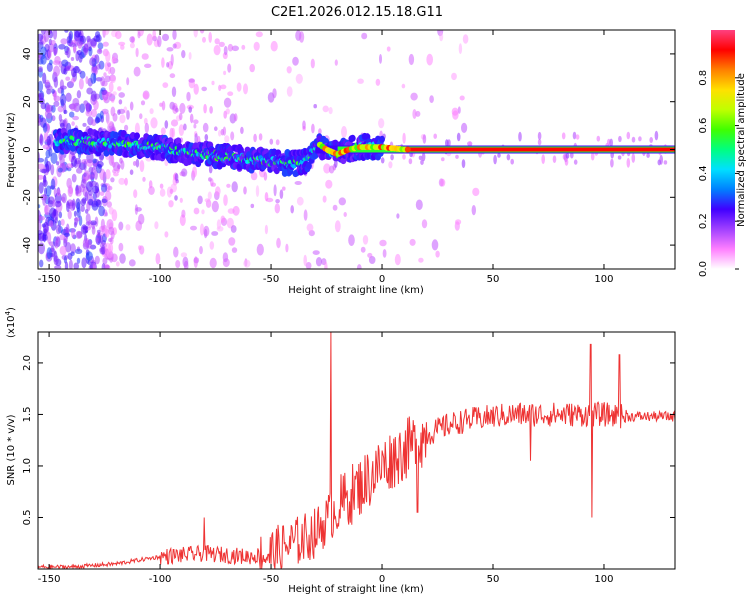 Image resolution: width=750 pixels, height=600 pixels. What do you see at coordinates (382, 279) in the screenshot?
I see `x-tick-label: 0` at bounding box center [382, 279].